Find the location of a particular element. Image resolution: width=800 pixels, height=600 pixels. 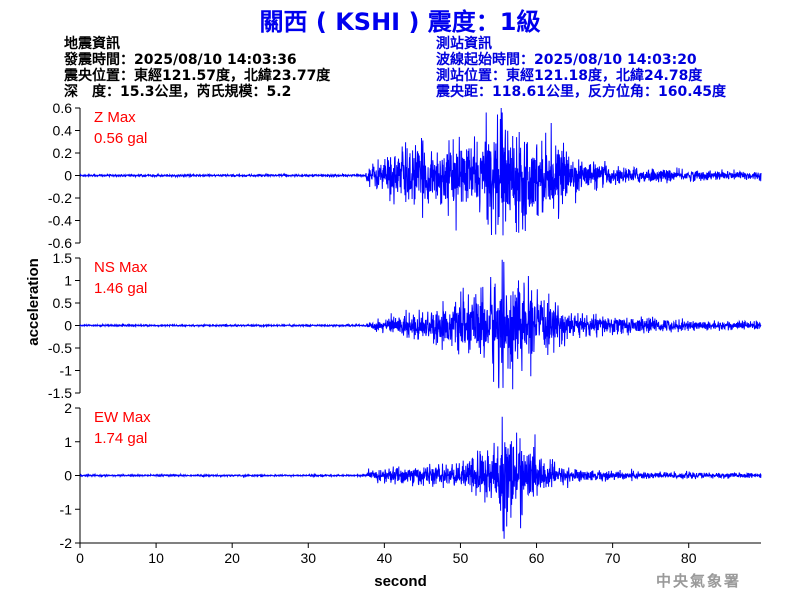

y-tick-label: -0.6 is located at coordinates (60, 243).